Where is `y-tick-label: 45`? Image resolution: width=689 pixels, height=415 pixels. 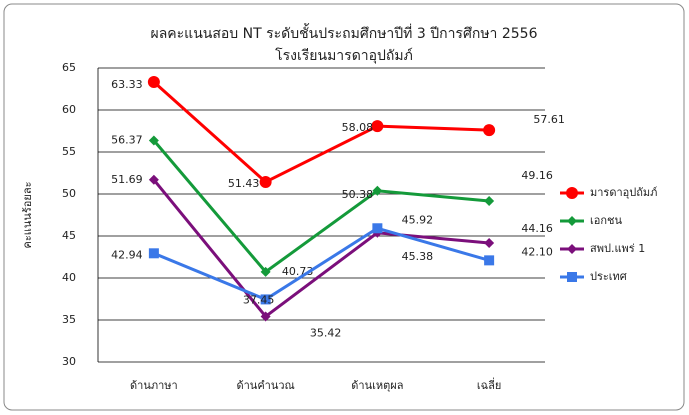
y-tick-label: 45 is located at coordinates (69, 235).